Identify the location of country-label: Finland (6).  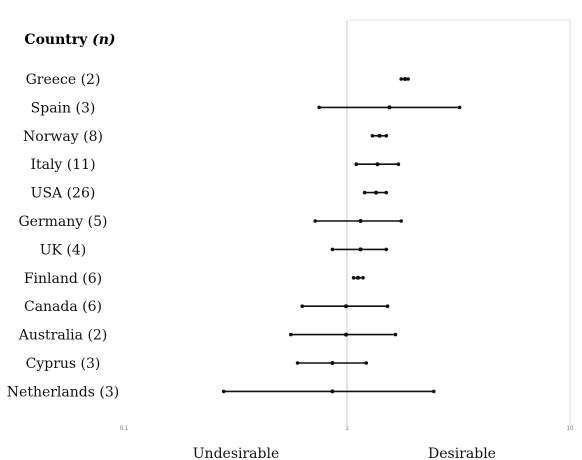
(63, 279).